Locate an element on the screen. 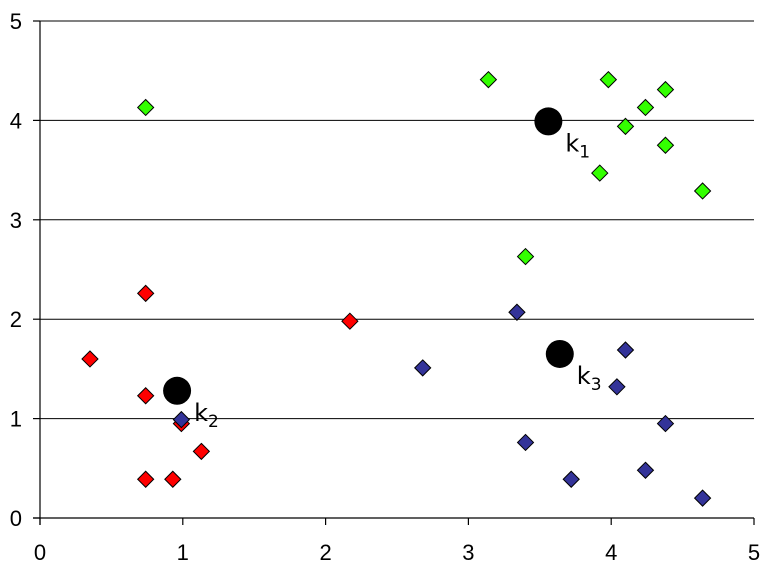 The image size is (774, 571). y-tick-label-5: 5 is located at coordinates (16, 21).